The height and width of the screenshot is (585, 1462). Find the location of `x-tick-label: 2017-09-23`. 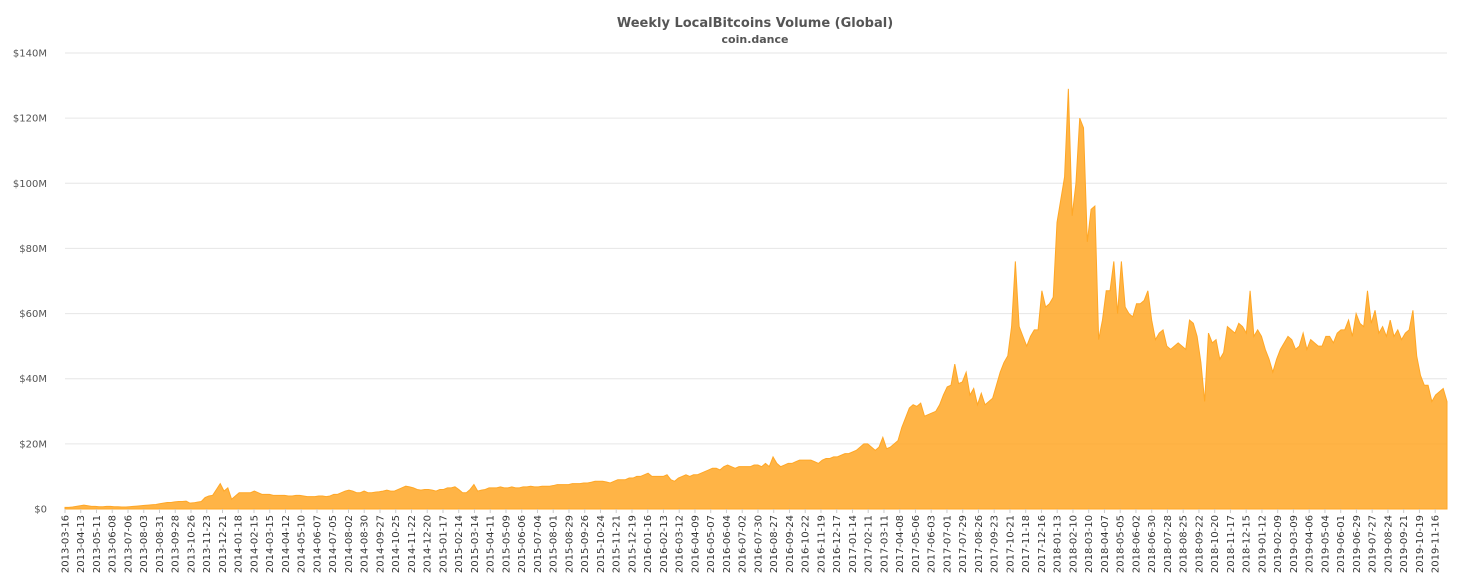

x-tick-label: 2017-09-23 is located at coordinates (995, 544).